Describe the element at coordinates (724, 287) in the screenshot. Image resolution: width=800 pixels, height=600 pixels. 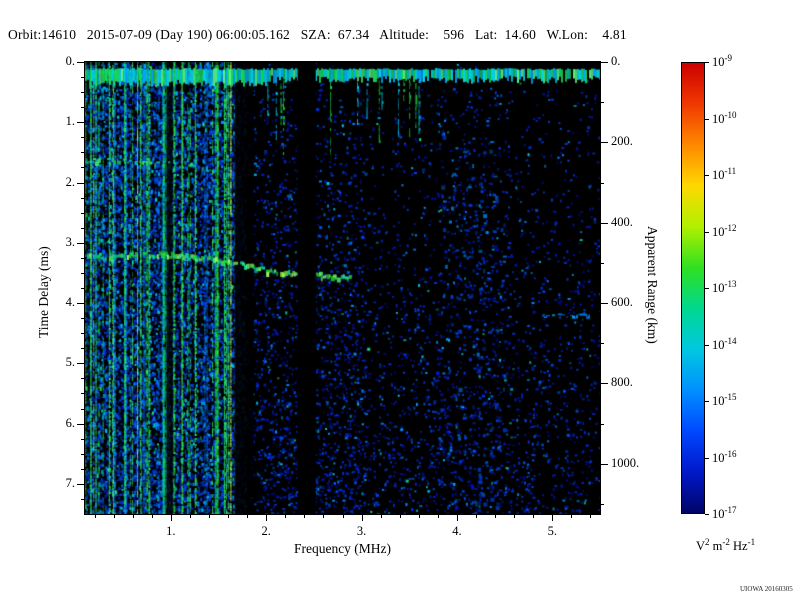
I see `colorbar-tick-label: 10-13` at that location.